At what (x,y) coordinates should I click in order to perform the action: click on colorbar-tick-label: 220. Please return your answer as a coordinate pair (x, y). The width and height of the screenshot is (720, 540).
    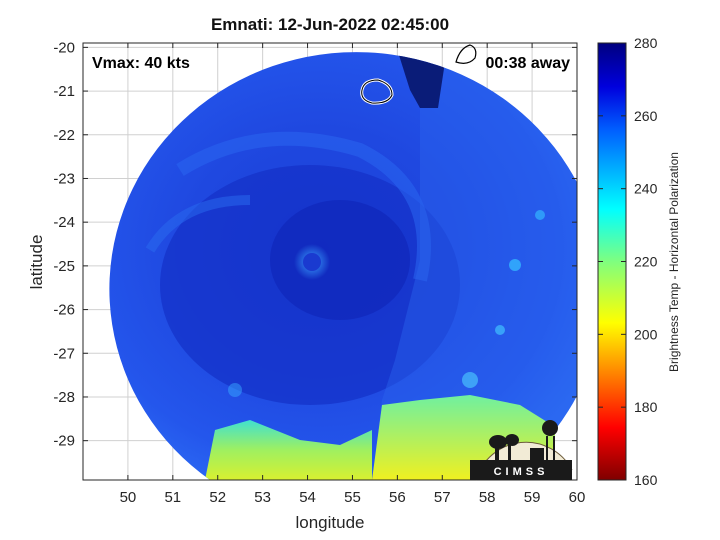
    Looking at the image, I should click on (646, 262).